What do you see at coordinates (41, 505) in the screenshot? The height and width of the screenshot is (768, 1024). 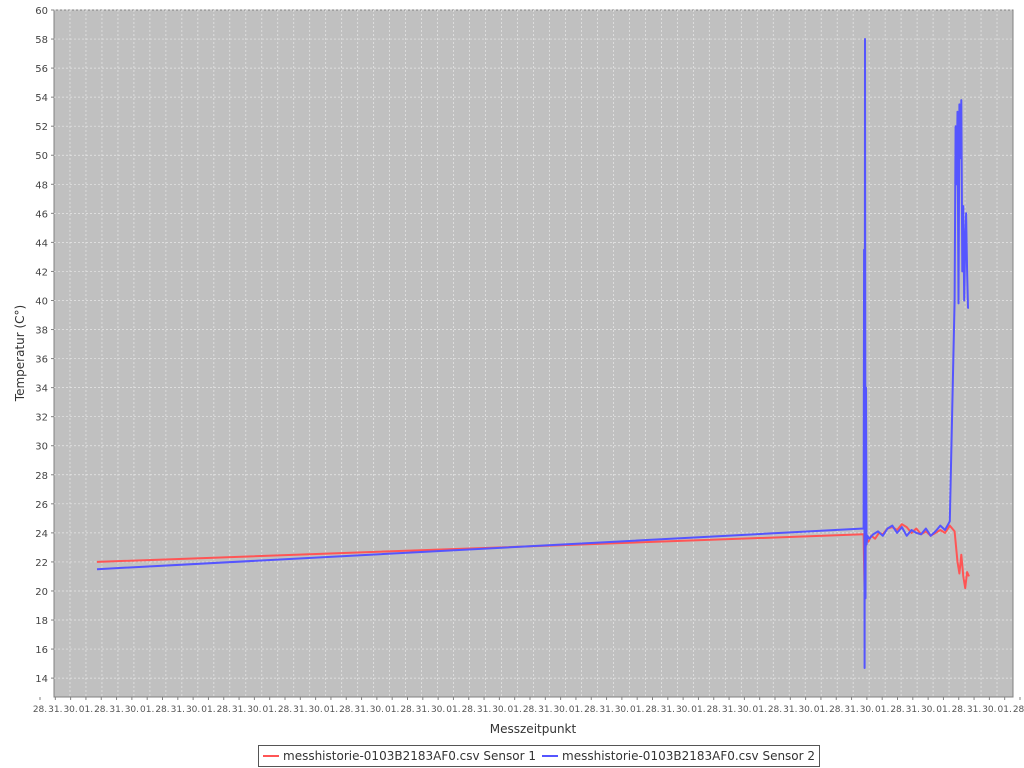 I see `y-tick-label: 26` at bounding box center [41, 505].